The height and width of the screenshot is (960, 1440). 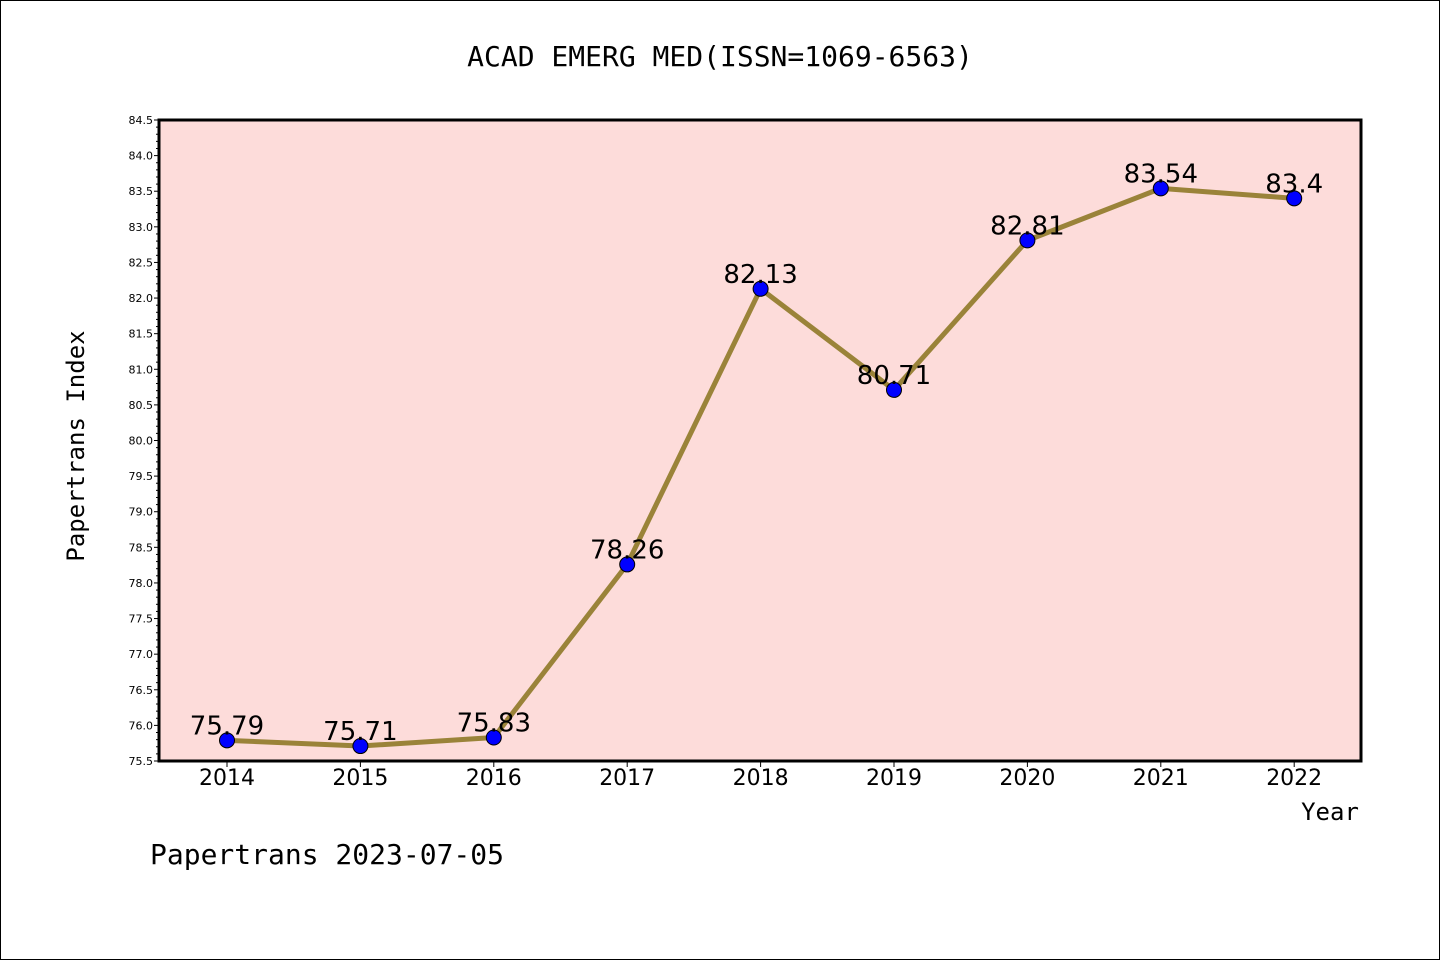 I want to click on y-tick-label: 82.0, so click(x=141, y=298).